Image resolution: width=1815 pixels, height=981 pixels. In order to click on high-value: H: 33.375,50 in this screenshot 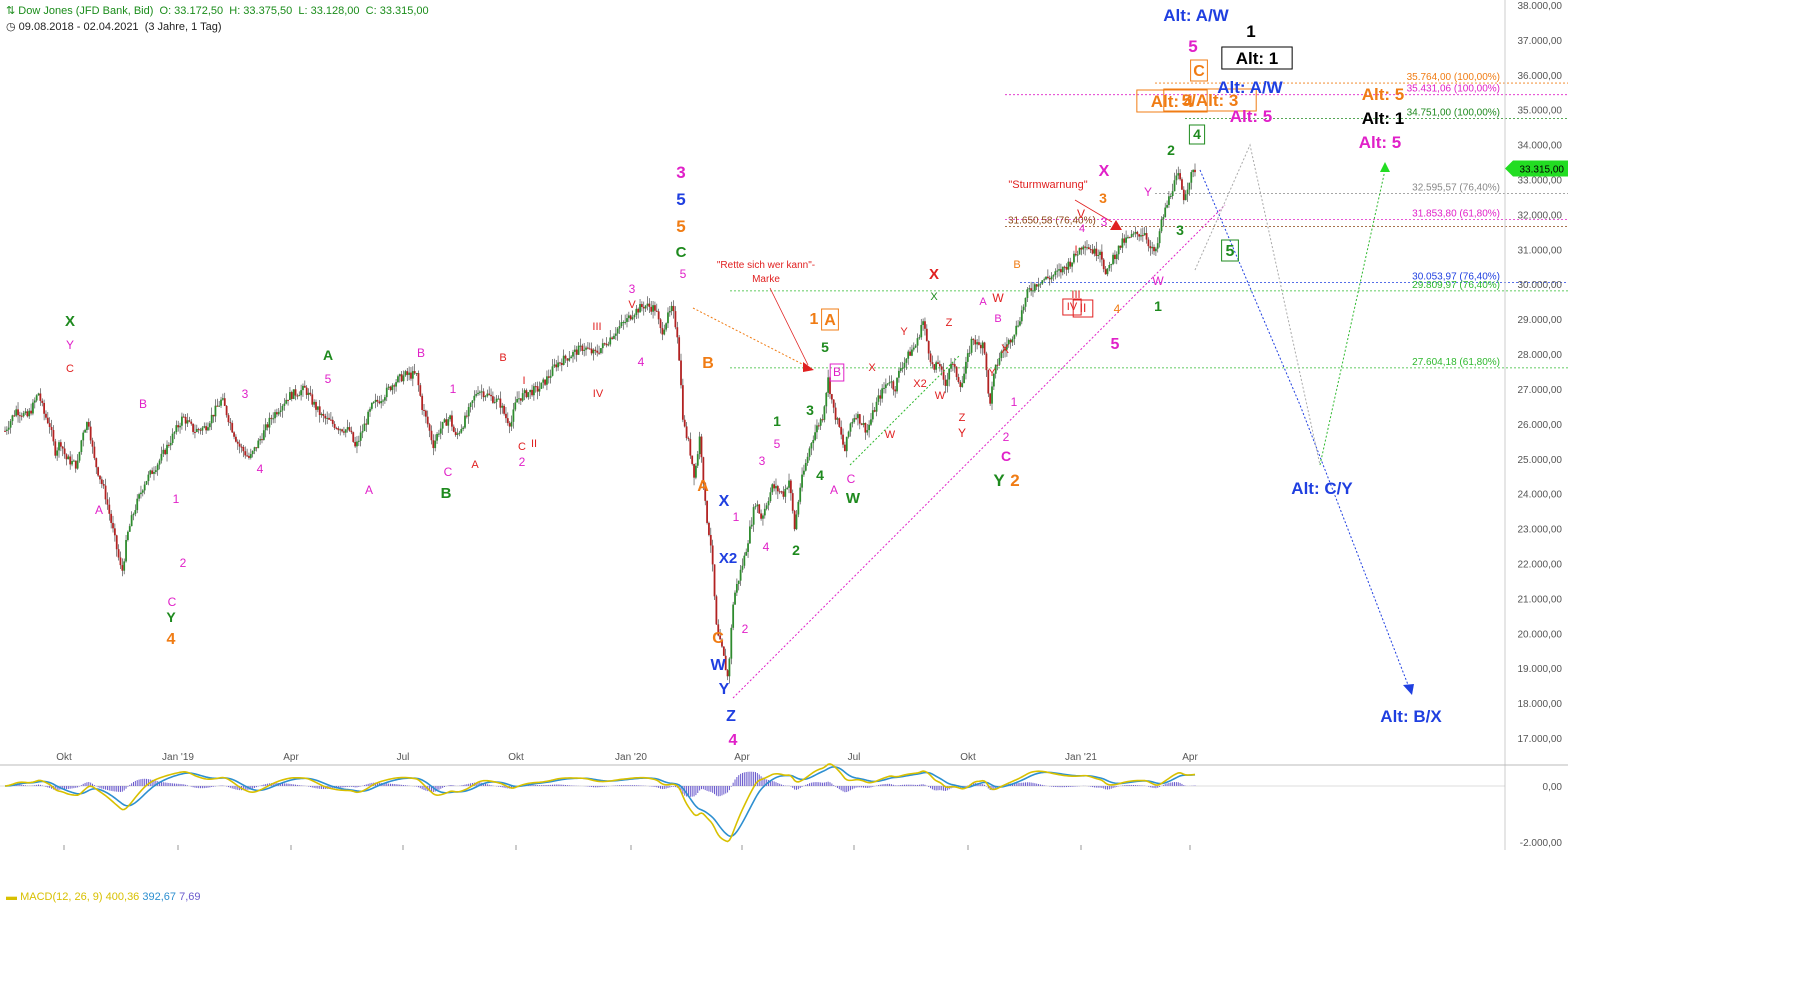, I will do `click(261, 11)`.